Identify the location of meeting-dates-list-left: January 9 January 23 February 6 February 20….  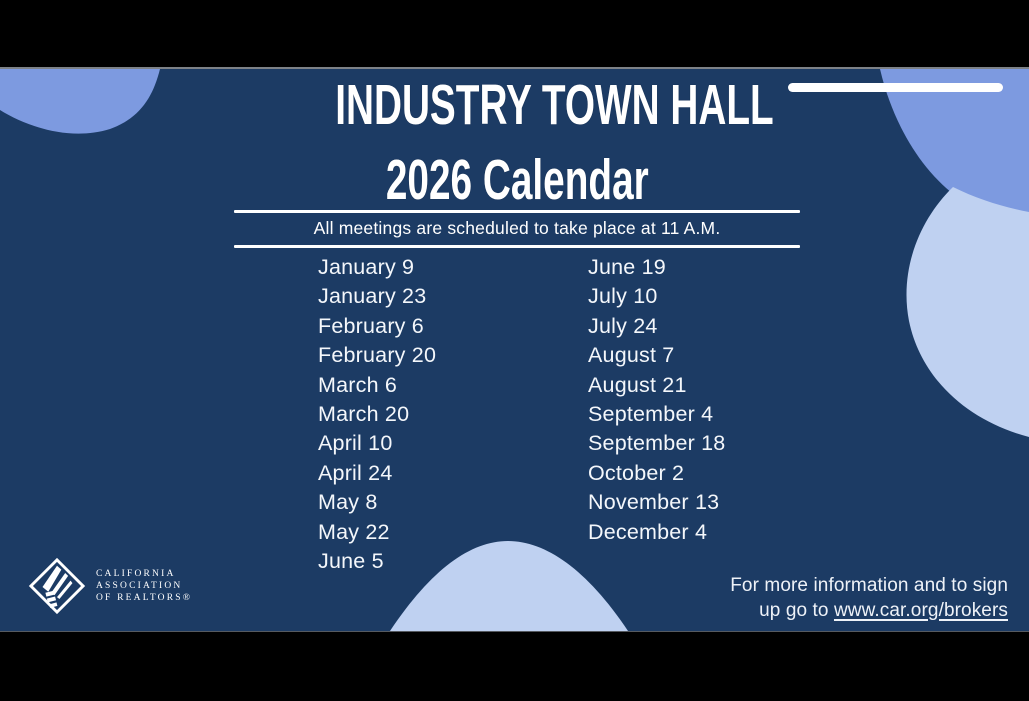
(377, 414).